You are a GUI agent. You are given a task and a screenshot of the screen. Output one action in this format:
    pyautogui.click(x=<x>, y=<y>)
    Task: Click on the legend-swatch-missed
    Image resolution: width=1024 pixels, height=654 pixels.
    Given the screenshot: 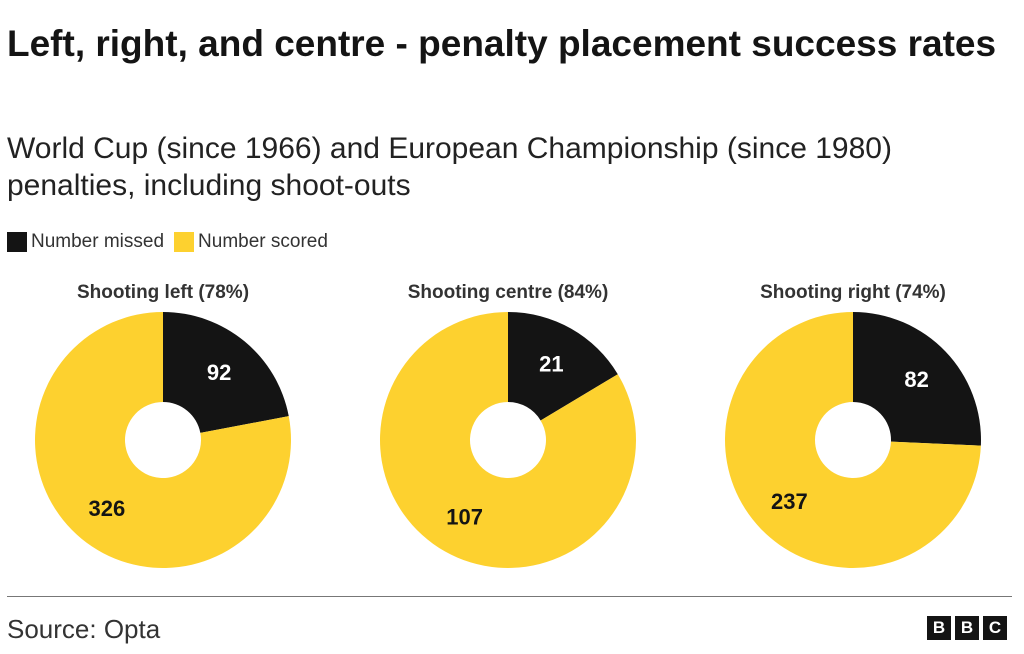 What is the action you would take?
    pyautogui.click(x=17, y=242)
    